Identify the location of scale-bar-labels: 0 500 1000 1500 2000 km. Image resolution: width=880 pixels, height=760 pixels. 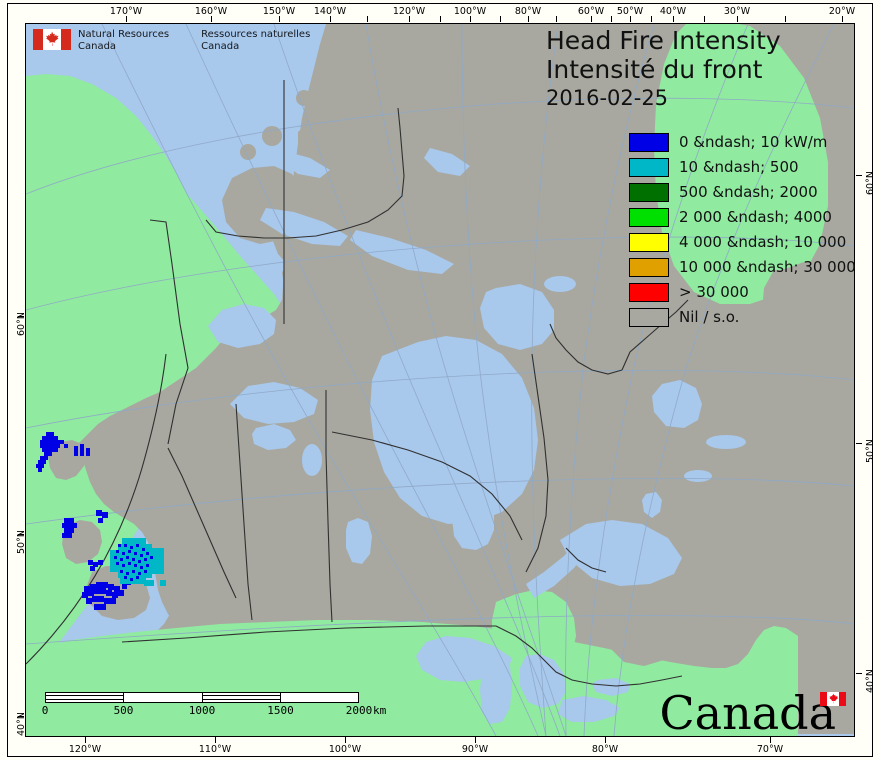
(214, 711).